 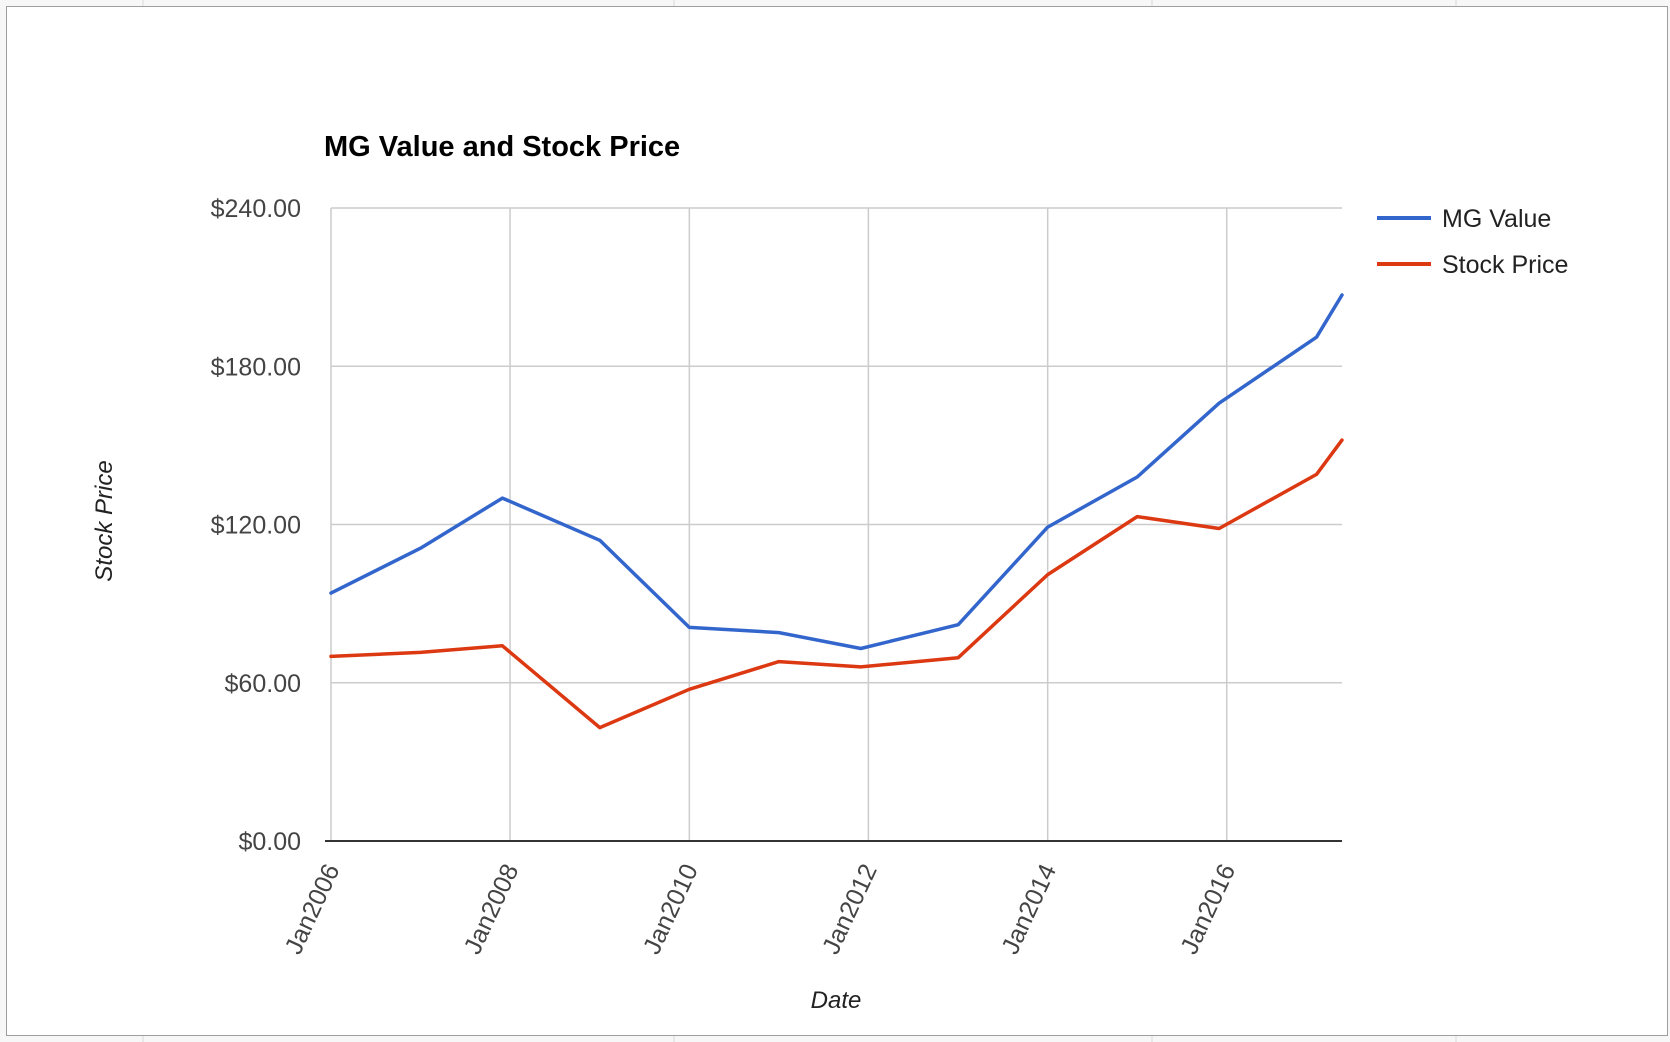 What do you see at coordinates (256, 367) in the screenshot?
I see `y-tick-label: $180.00` at bounding box center [256, 367].